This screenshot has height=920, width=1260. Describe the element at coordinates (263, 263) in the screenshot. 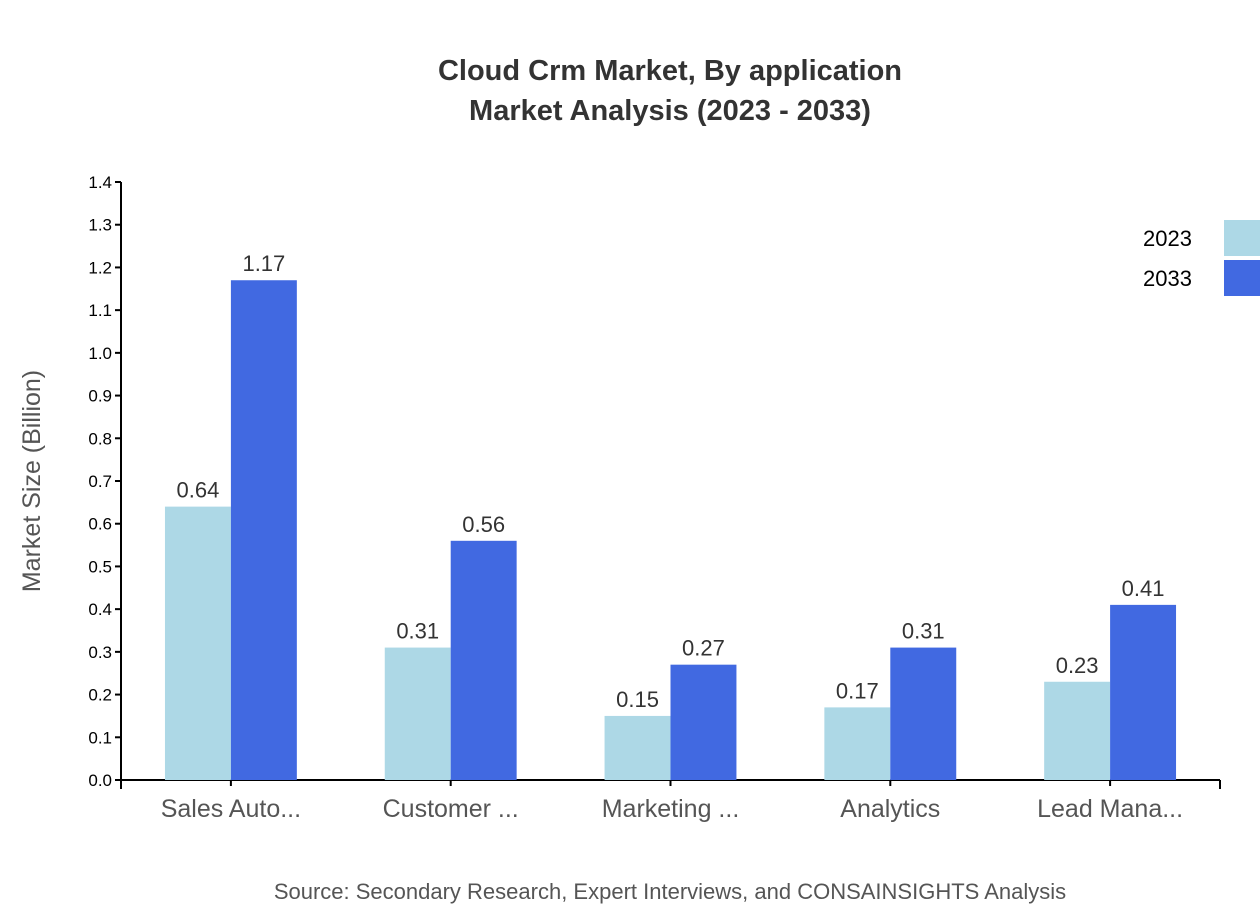

I see `data-label: 1.17` at that location.